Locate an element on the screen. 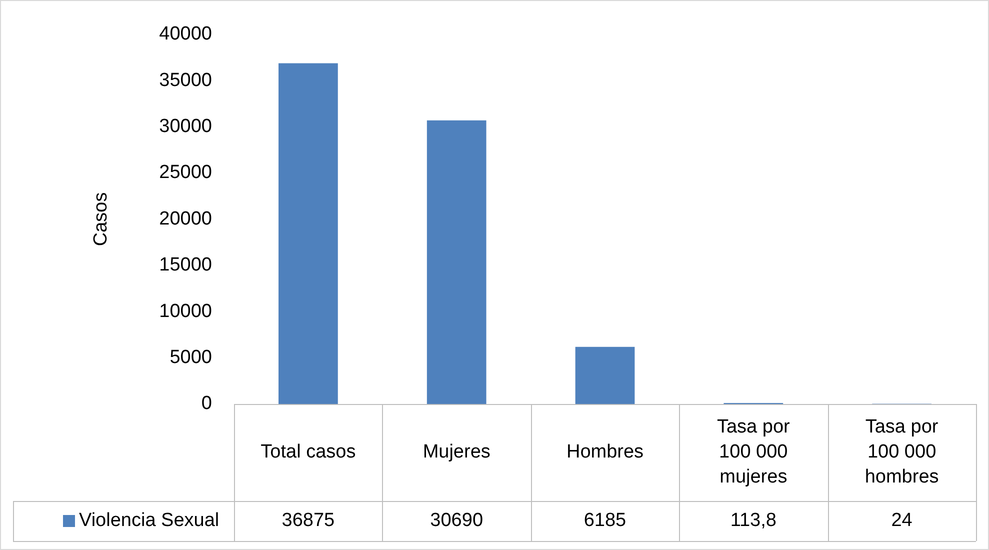  legend-label: Violencia Sexual is located at coordinates (149, 521).